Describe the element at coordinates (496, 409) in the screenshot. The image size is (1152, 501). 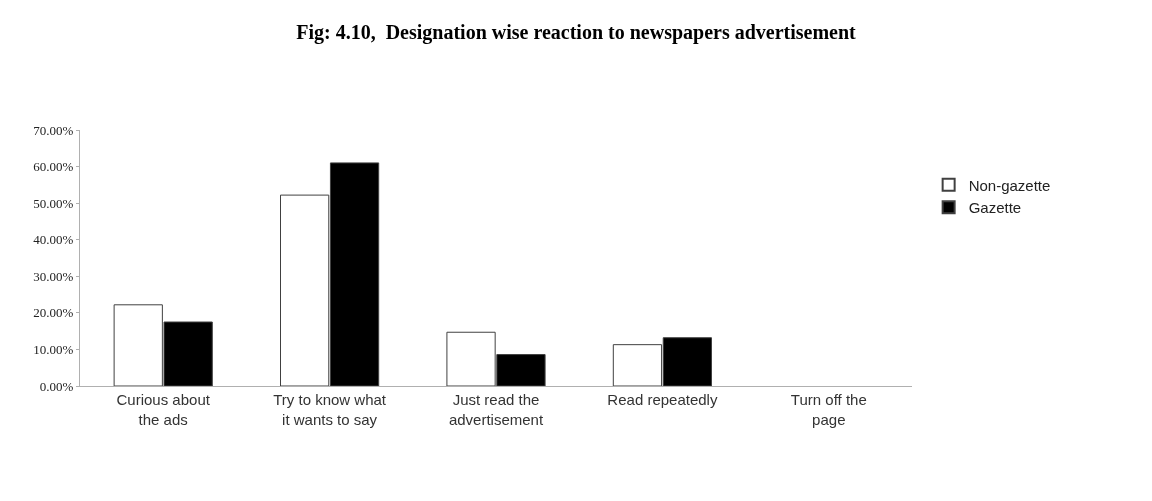
I see `x-tick-label: Just read the advertisement` at that location.